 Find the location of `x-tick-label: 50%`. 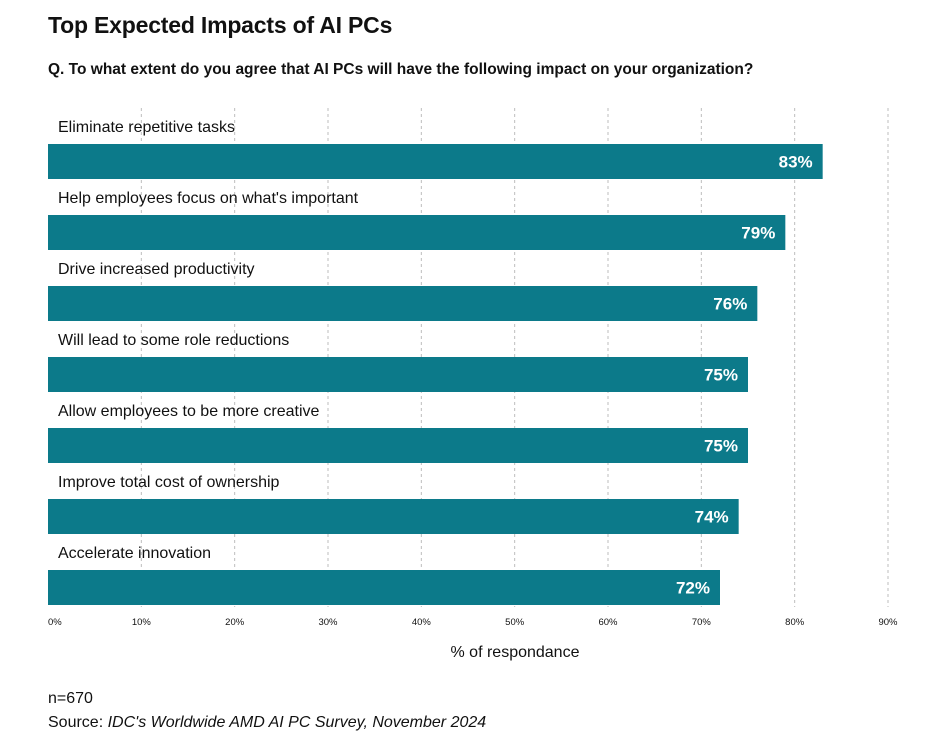

x-tick-label: 50% is located at coordinates (515, 622).